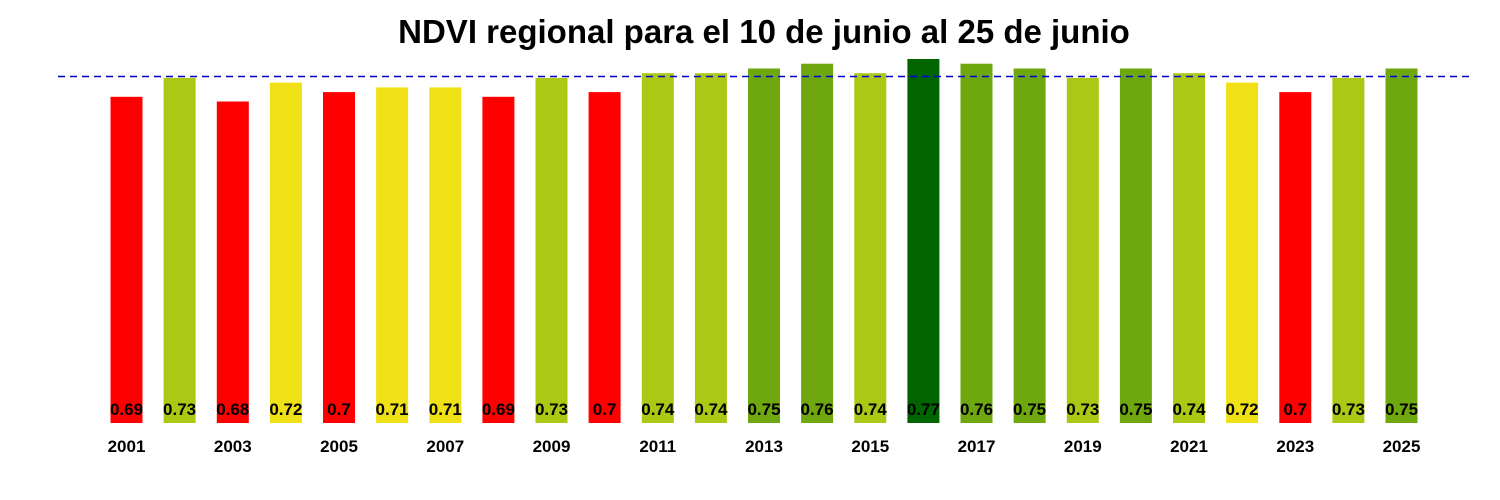 This screenshot has width=1500, height=500. Describe the element at coordinates (1348, 250) in the screenshot. I see `bar-2024` at that location.